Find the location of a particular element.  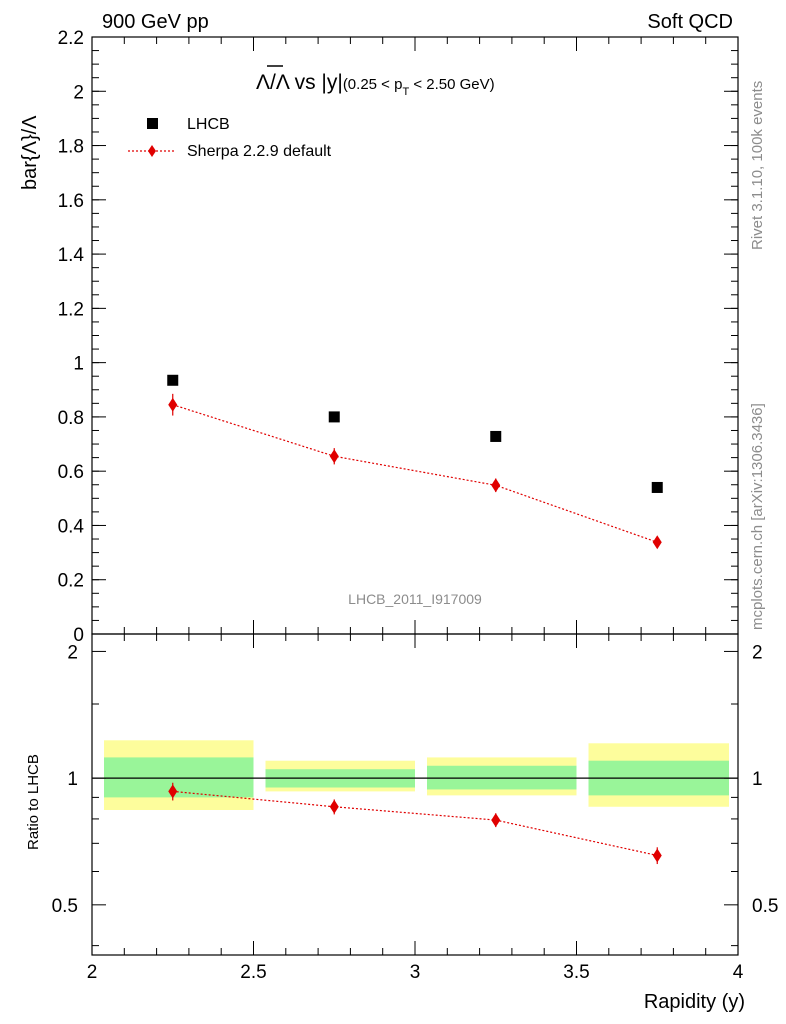

mcplots-label: mcplots.cern.ch [arXiv:1306.3436] is located at coordinates (757, 516).